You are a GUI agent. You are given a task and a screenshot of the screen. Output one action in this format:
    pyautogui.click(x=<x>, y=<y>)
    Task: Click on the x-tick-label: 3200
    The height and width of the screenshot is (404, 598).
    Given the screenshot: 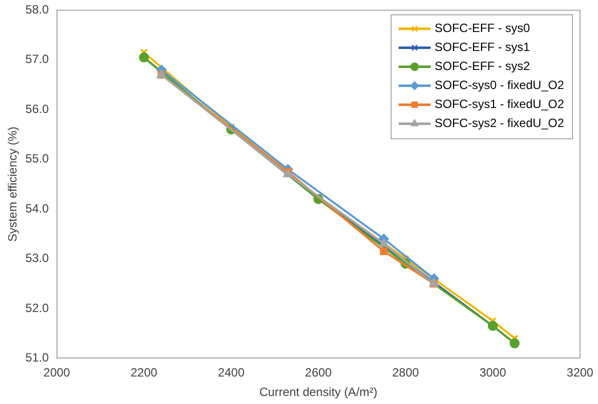 What is the action you would take?
    pyautogui.click(x=580, y=373)
    